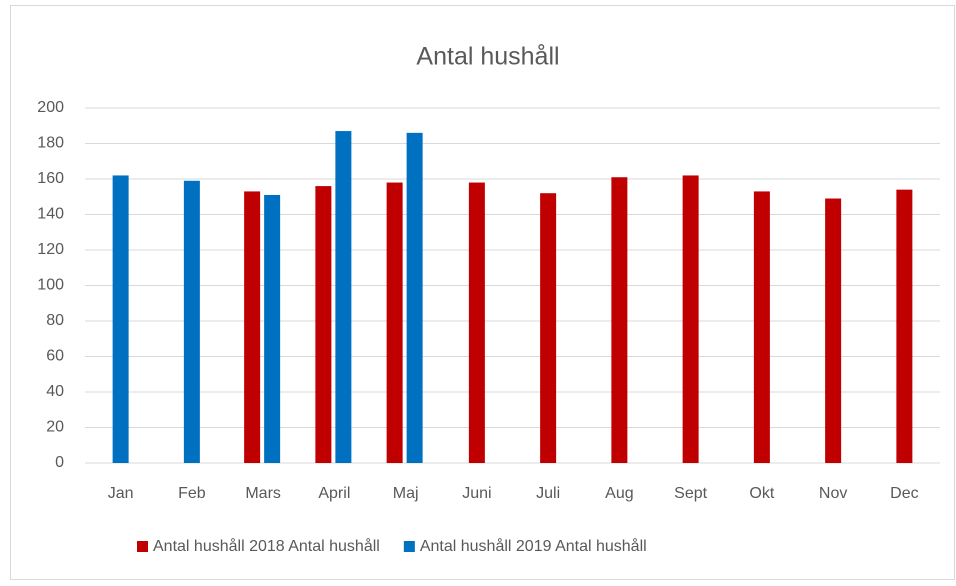  Describe the element at coordinates (50, 285) in the screenshot. I see `y-tick-label: 100` at that location.